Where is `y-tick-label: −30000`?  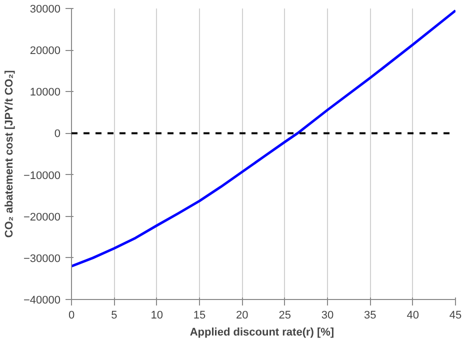 y-tick-label: −30000 is located at coordinates (42, 258).